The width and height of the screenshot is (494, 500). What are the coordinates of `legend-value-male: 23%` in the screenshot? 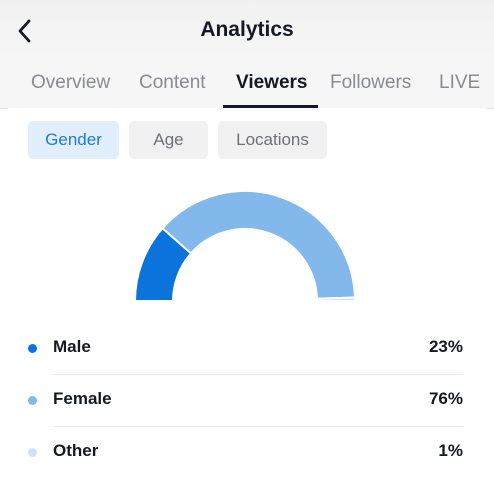 It's located at (445, 346).